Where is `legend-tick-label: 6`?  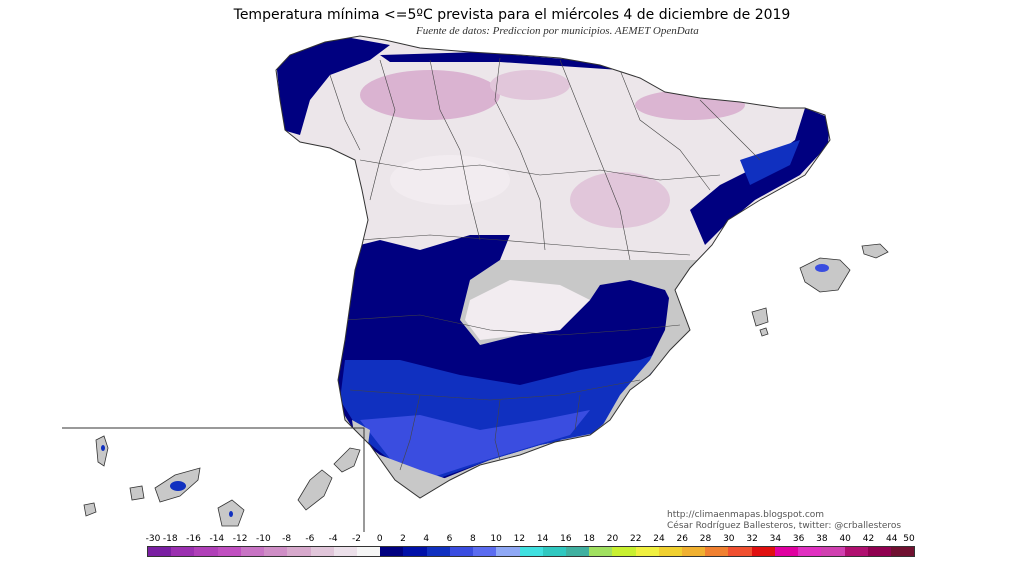
legend-tick-label: 6 is located at coordinates (449, 539).